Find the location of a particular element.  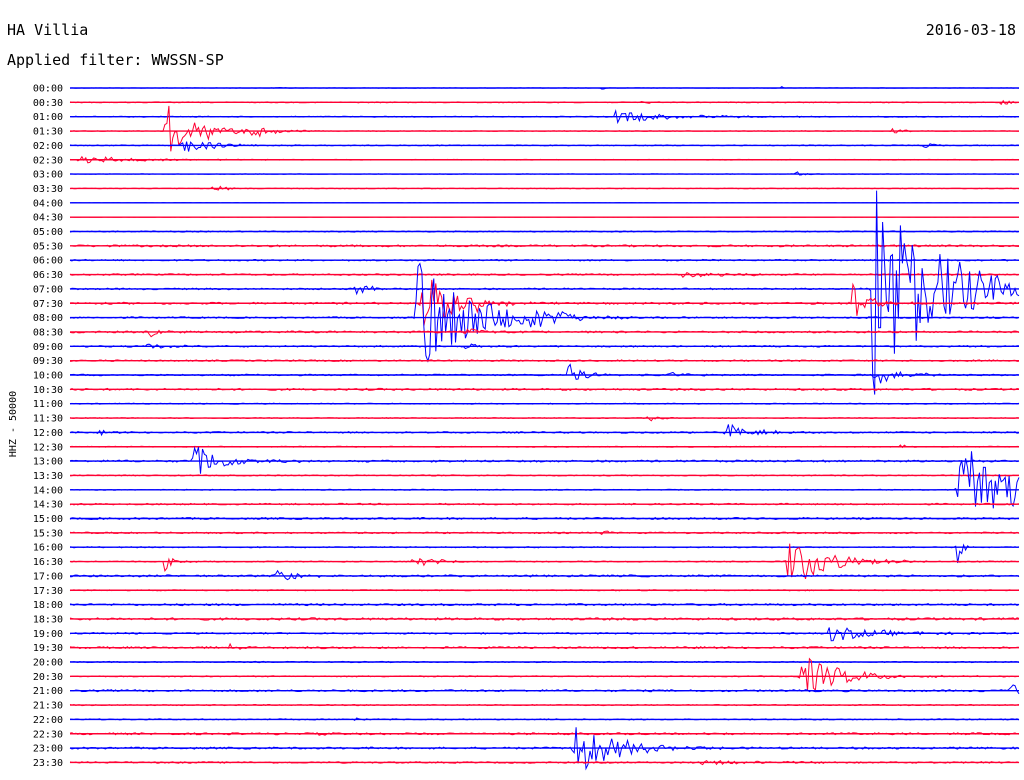

y-axis-label: HHZ - 50000 is located at coordinates (13, 424).